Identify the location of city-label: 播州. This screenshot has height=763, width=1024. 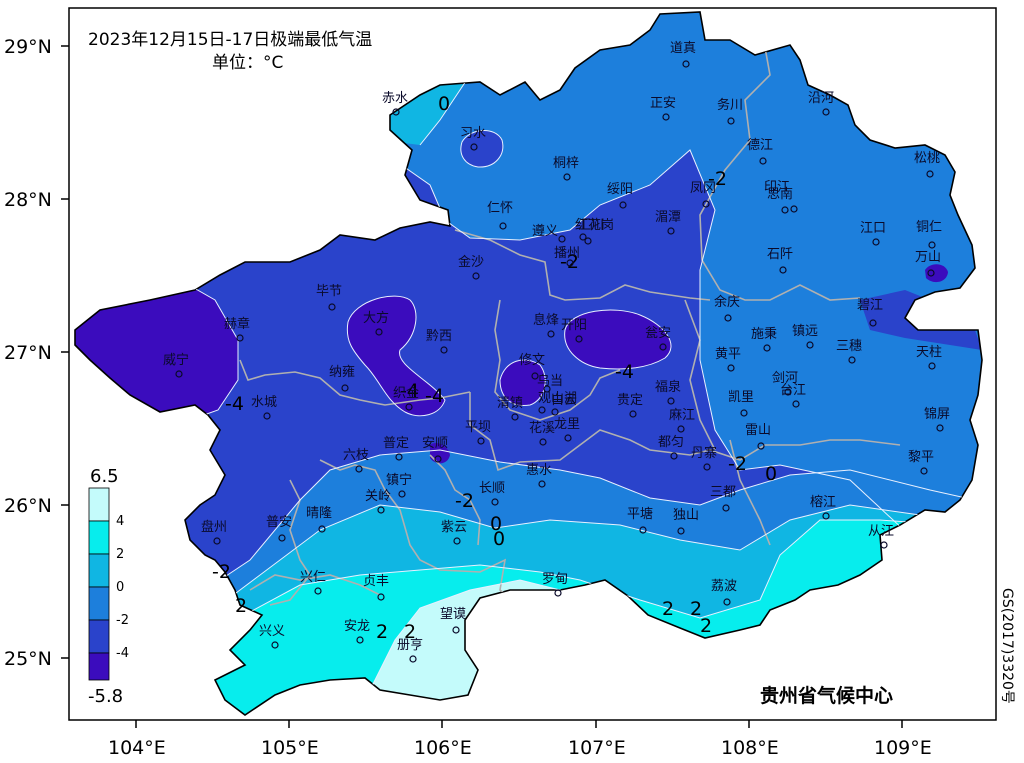
(567, 253).